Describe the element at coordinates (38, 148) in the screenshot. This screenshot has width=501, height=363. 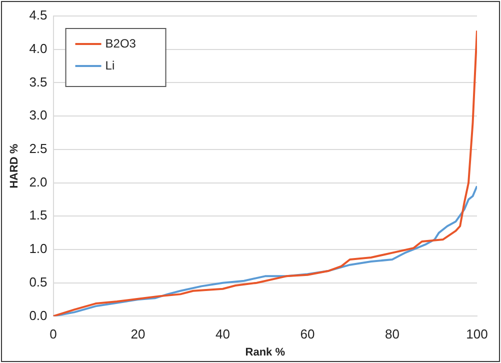
I see `y-tick-label: 2.5` at that location.